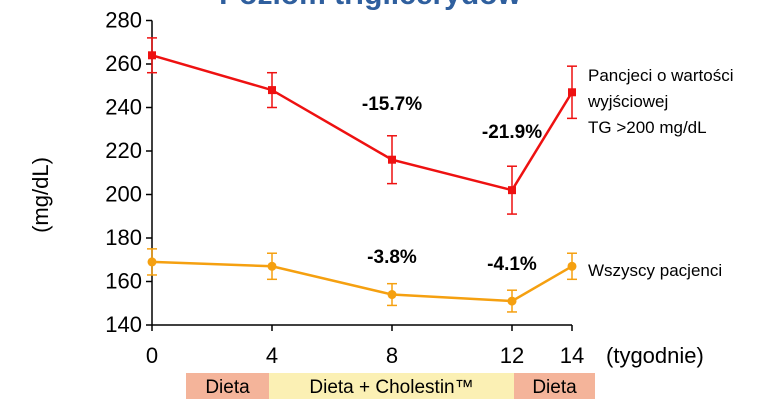 This screenshot has height=399, width=769. Describe the element at coordinates (512, 355) in the screenshot. I see `x-tick-label: 12` at that location.